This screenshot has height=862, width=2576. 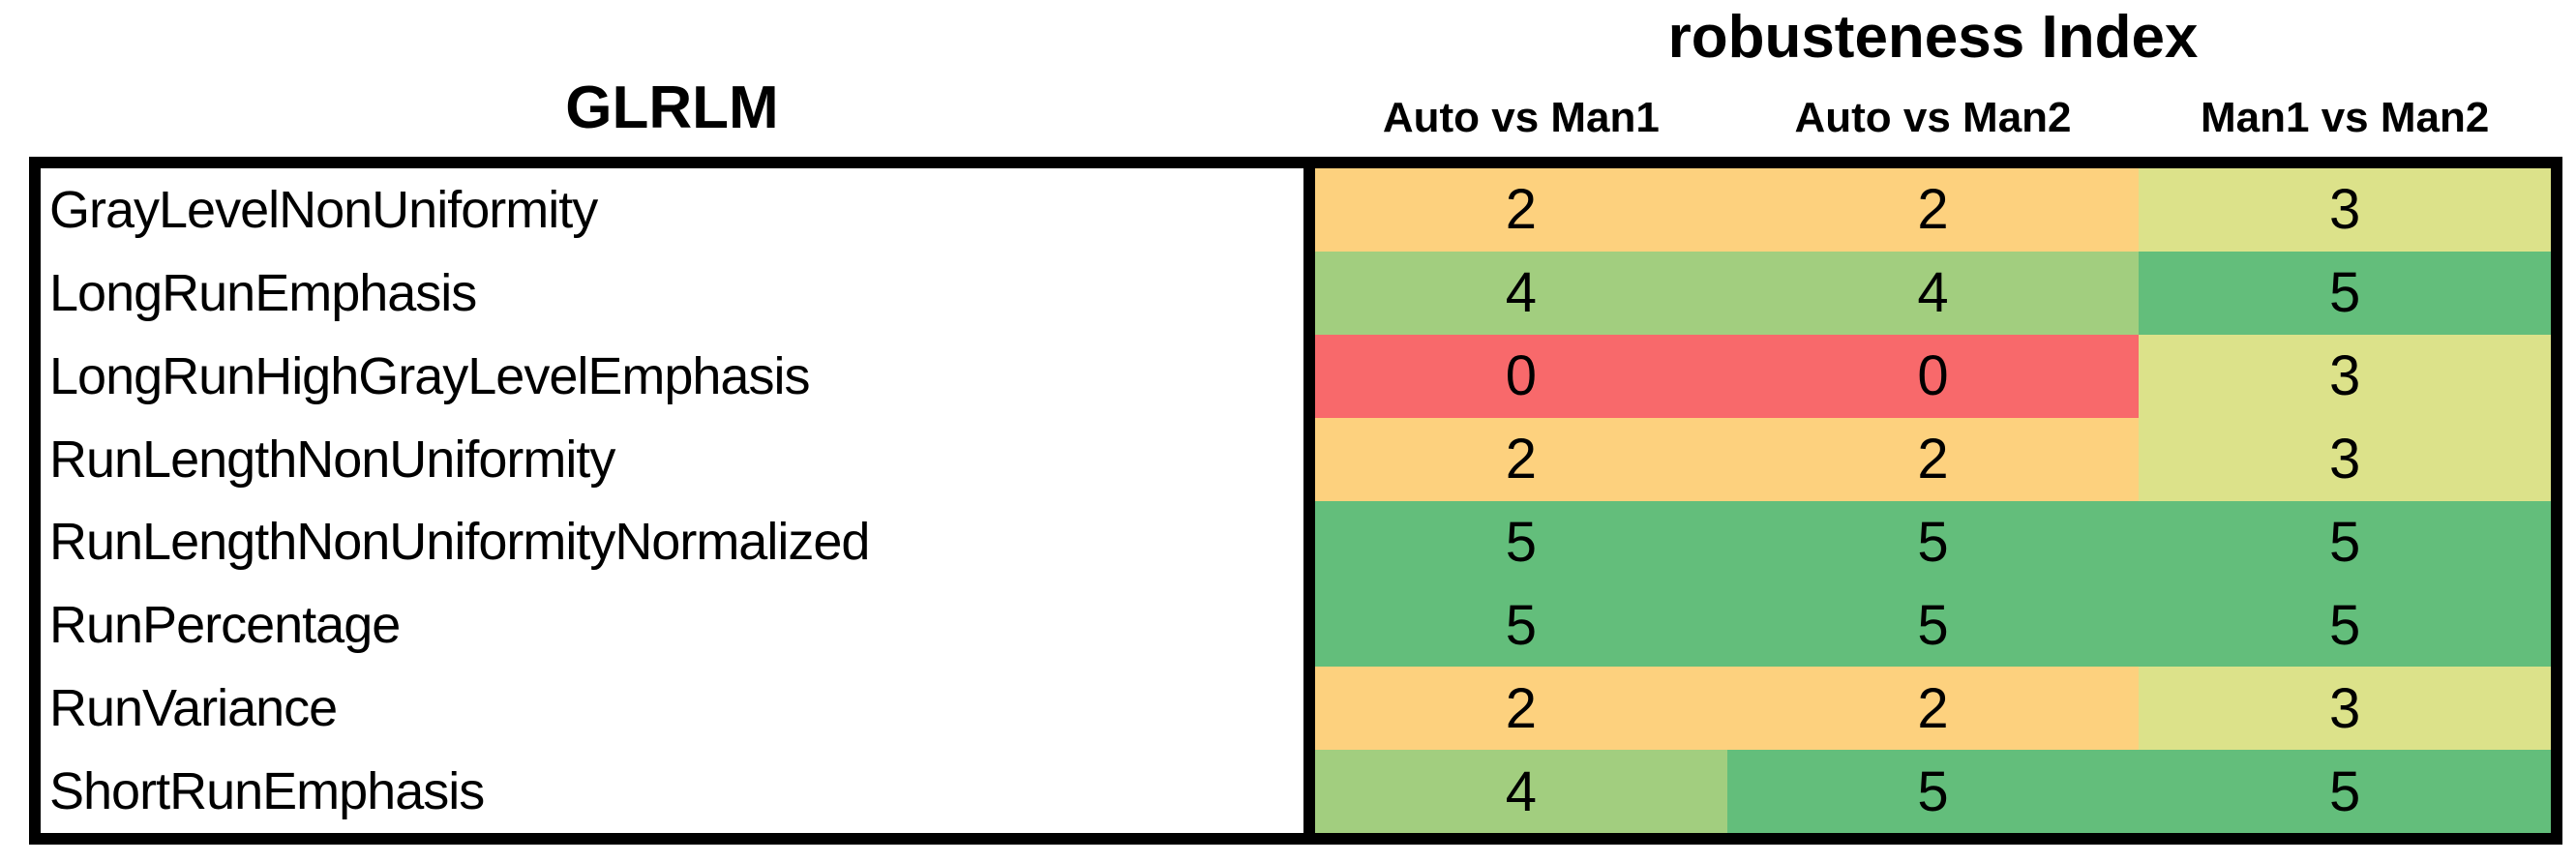 What do you see at coordinates (1521, 117) in the screenshot?
I see `column-header-auto-vs-man1: Auto vs Man1` at bounding box center [1521, 117].